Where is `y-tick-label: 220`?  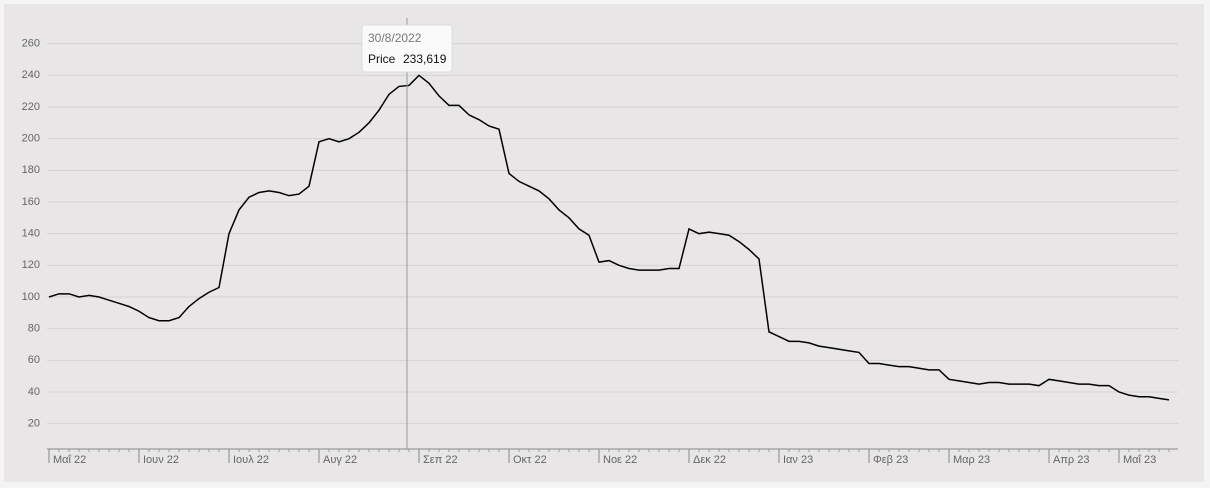
y-tick-label: 220 is located at coordinates (31, 107).